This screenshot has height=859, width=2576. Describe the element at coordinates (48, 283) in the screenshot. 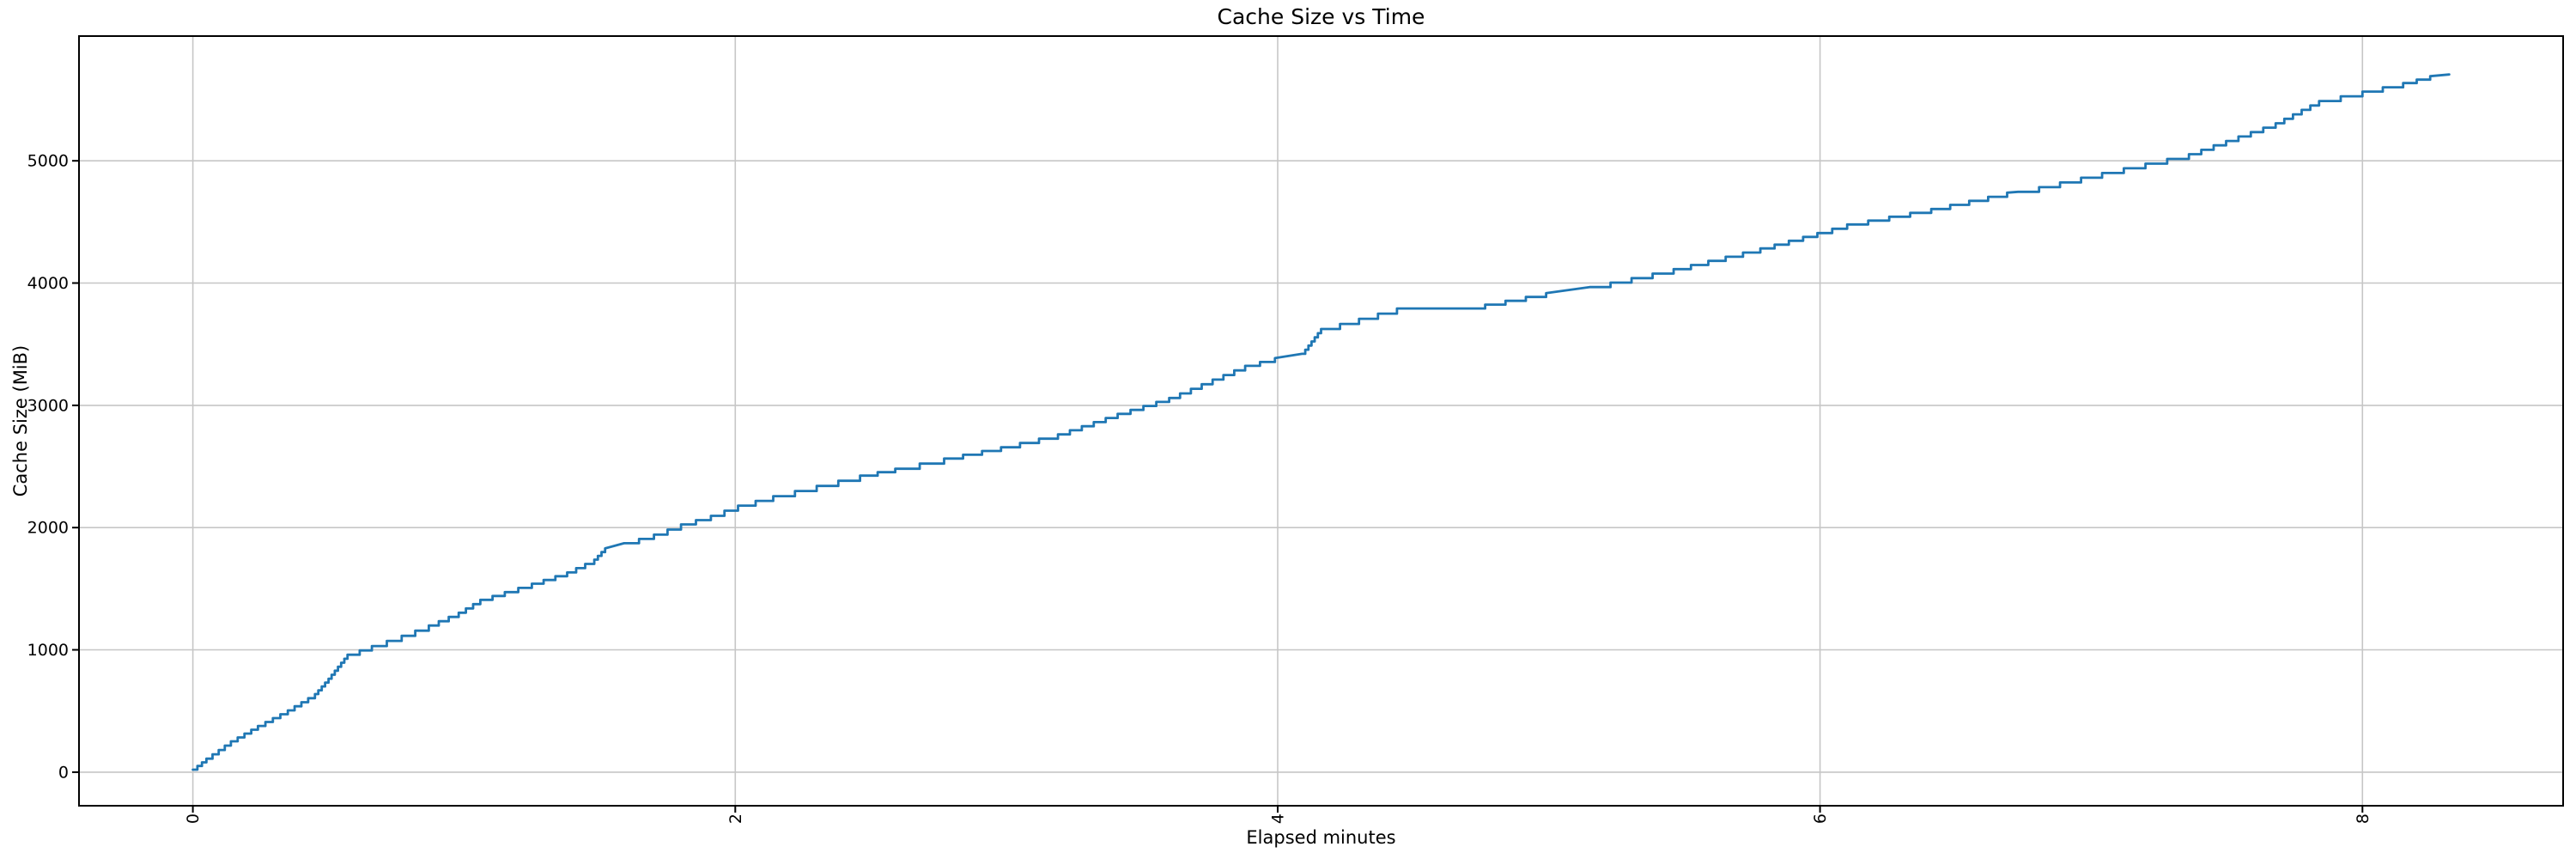

I see `y-tick-label: 4000` at that location.